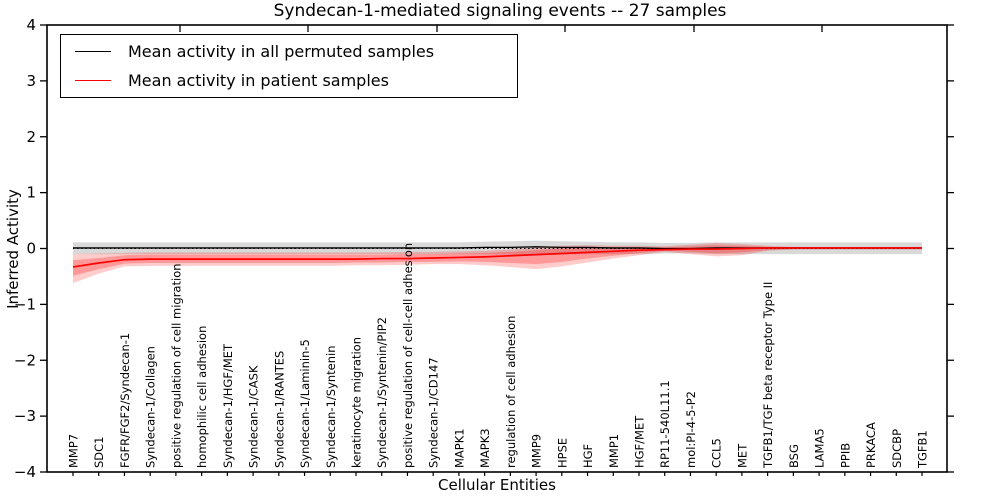 The height and width of the screenshot is (500, 1000). What do you see at coordinates (254, 416) in the screenshot?
I see `x-category-label: Syndecan-1/CASK` at bounding box center [254, 416].